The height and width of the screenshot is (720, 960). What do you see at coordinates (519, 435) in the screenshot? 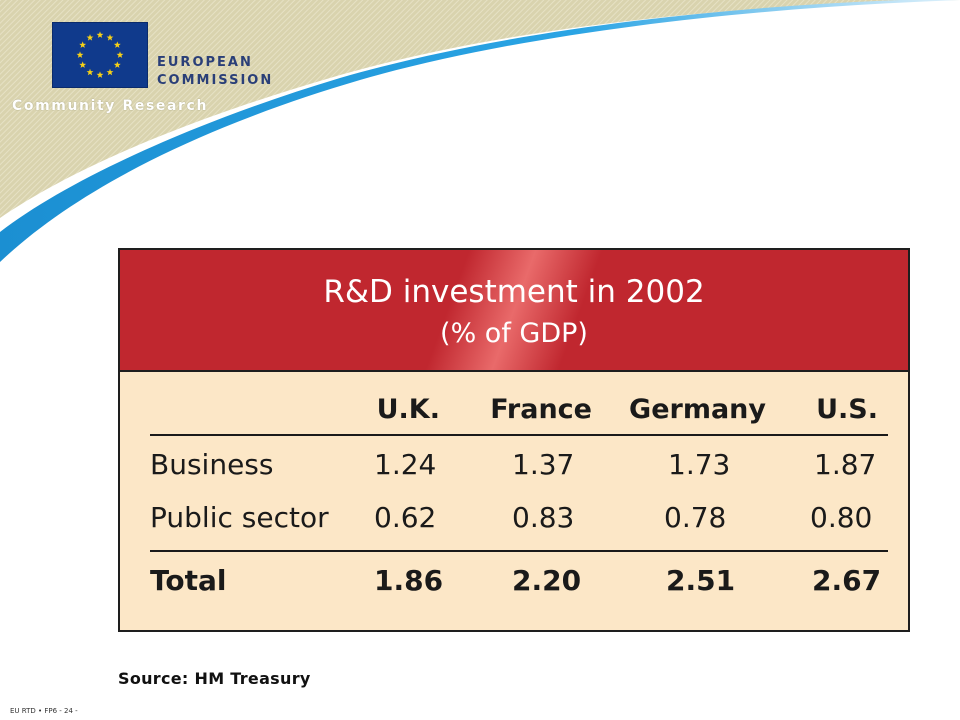
I see `header-rule` at bounding box center [519, 435].